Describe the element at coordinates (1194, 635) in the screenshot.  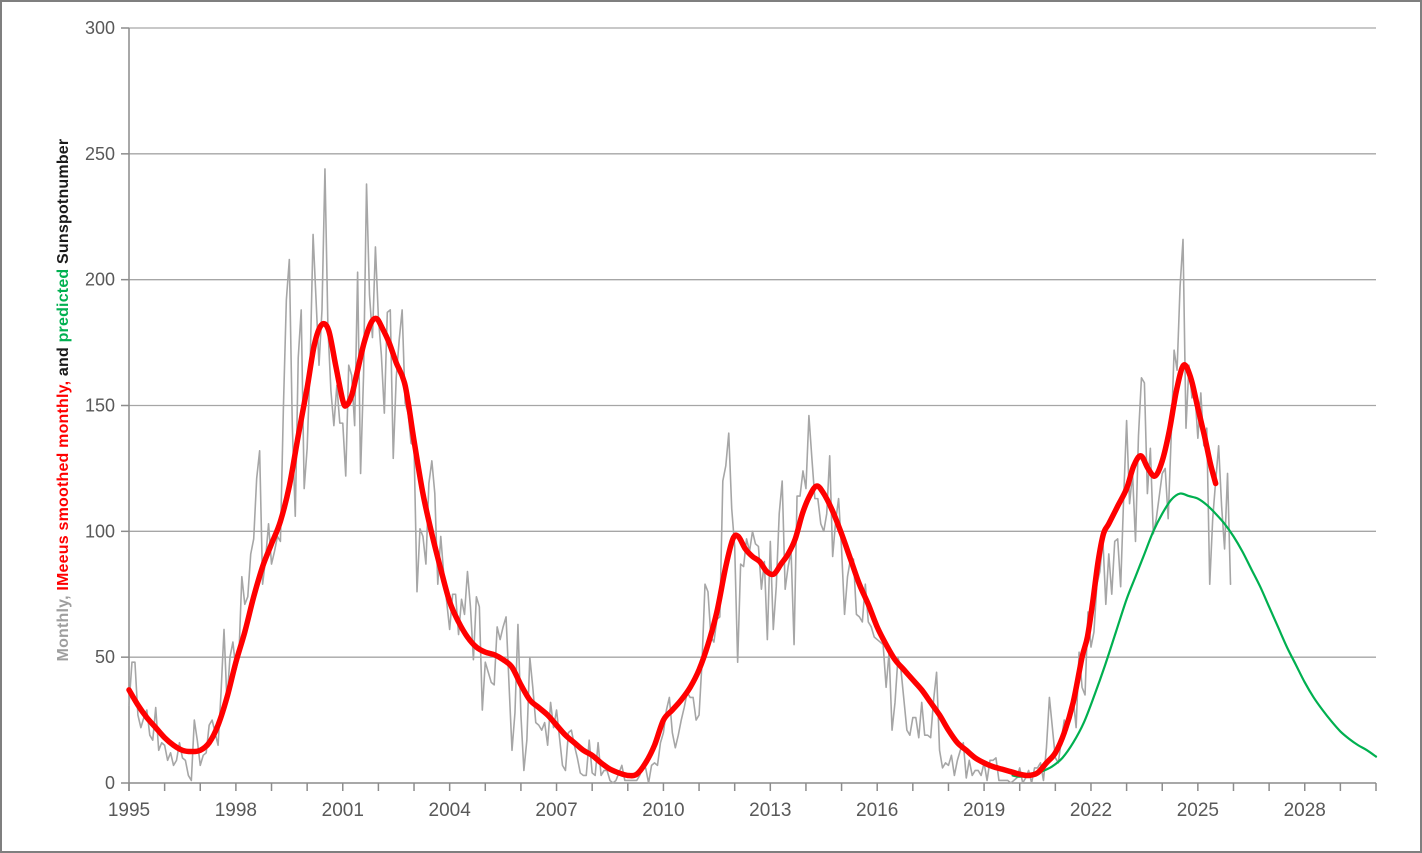
I see `series-predicted` at that location.